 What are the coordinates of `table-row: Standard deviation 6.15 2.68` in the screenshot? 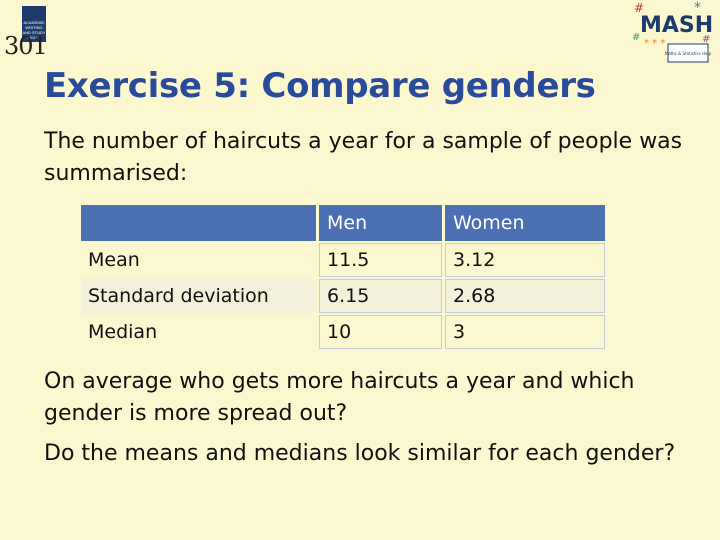 It's located at (343, 296).